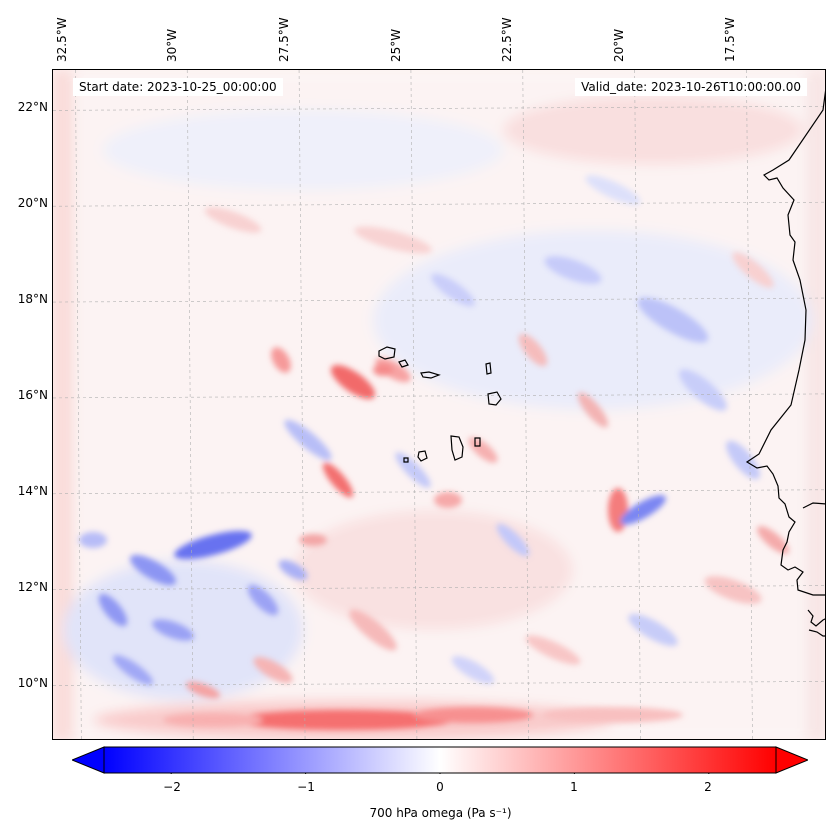  Describe the element at coordinates (708, 787) in the screenshot. I see `colorbar-tick-label: 2` at that location.